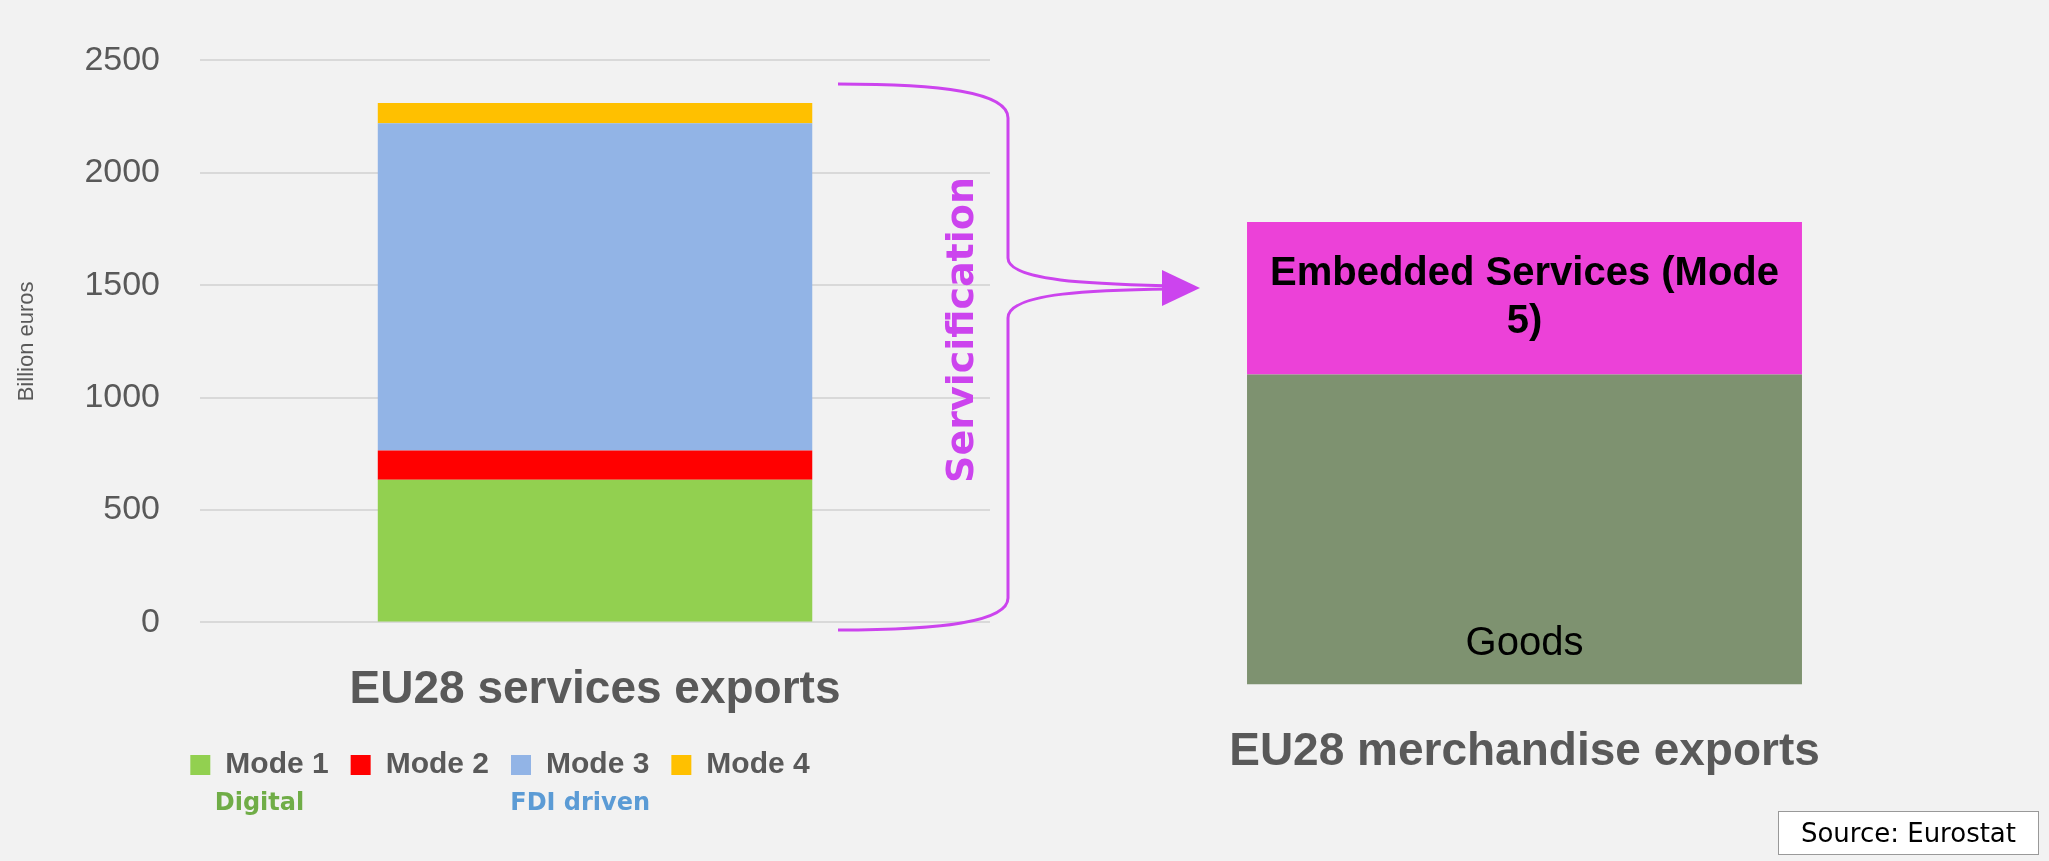 This screenshot has height=861, width=2049. I want to click on y-tick-label: 2000, so click(122, 170).